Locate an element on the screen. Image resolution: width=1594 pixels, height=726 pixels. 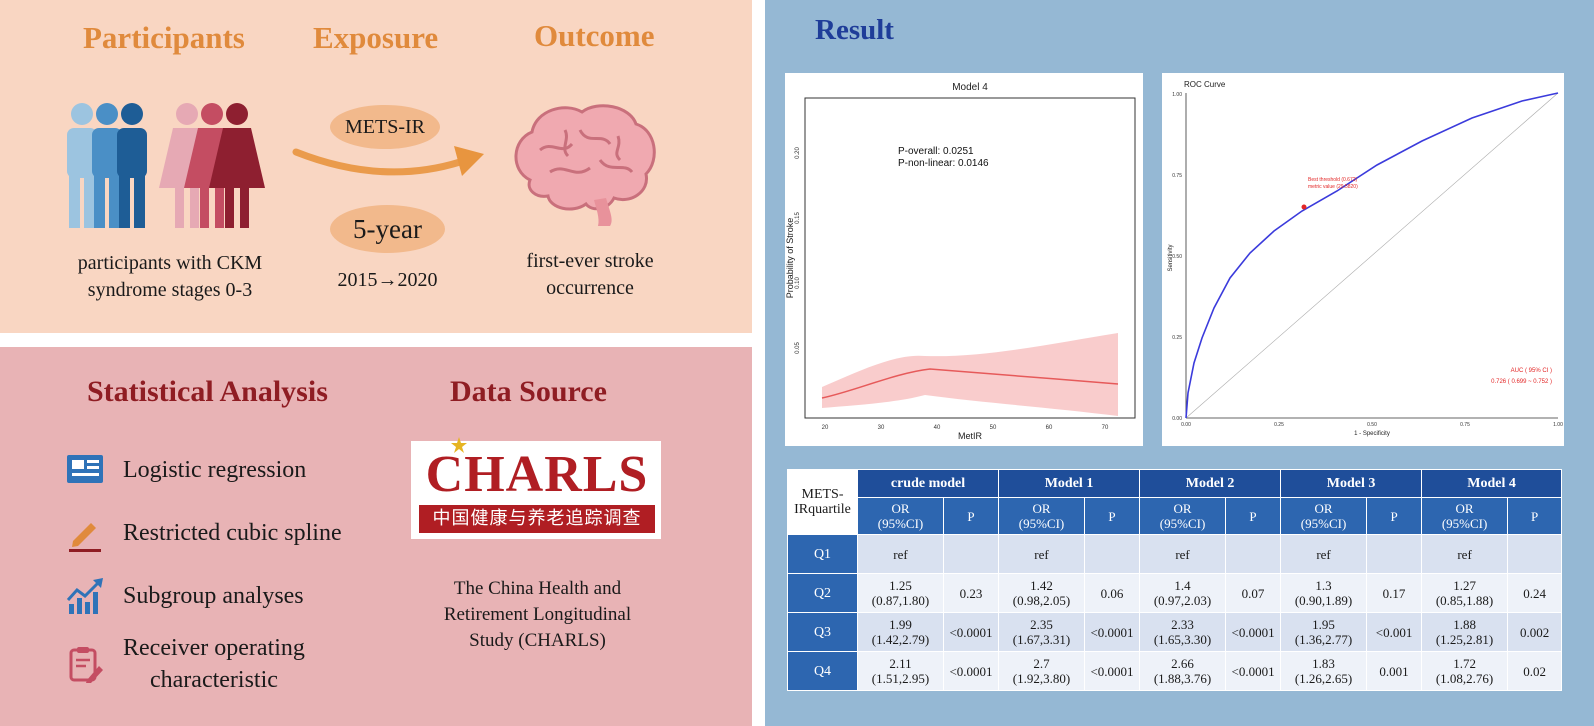
x-tick: 20 is located at coordinates (825, 428).